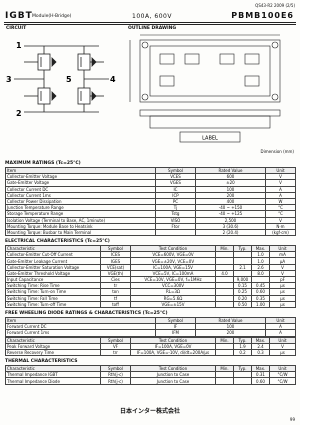 The width and height of the screenshot is (320, 425). Describe the element at coordinates (53, 352) in the screenshot. I see `table-cell: Reverse Recovery Time` at that location.